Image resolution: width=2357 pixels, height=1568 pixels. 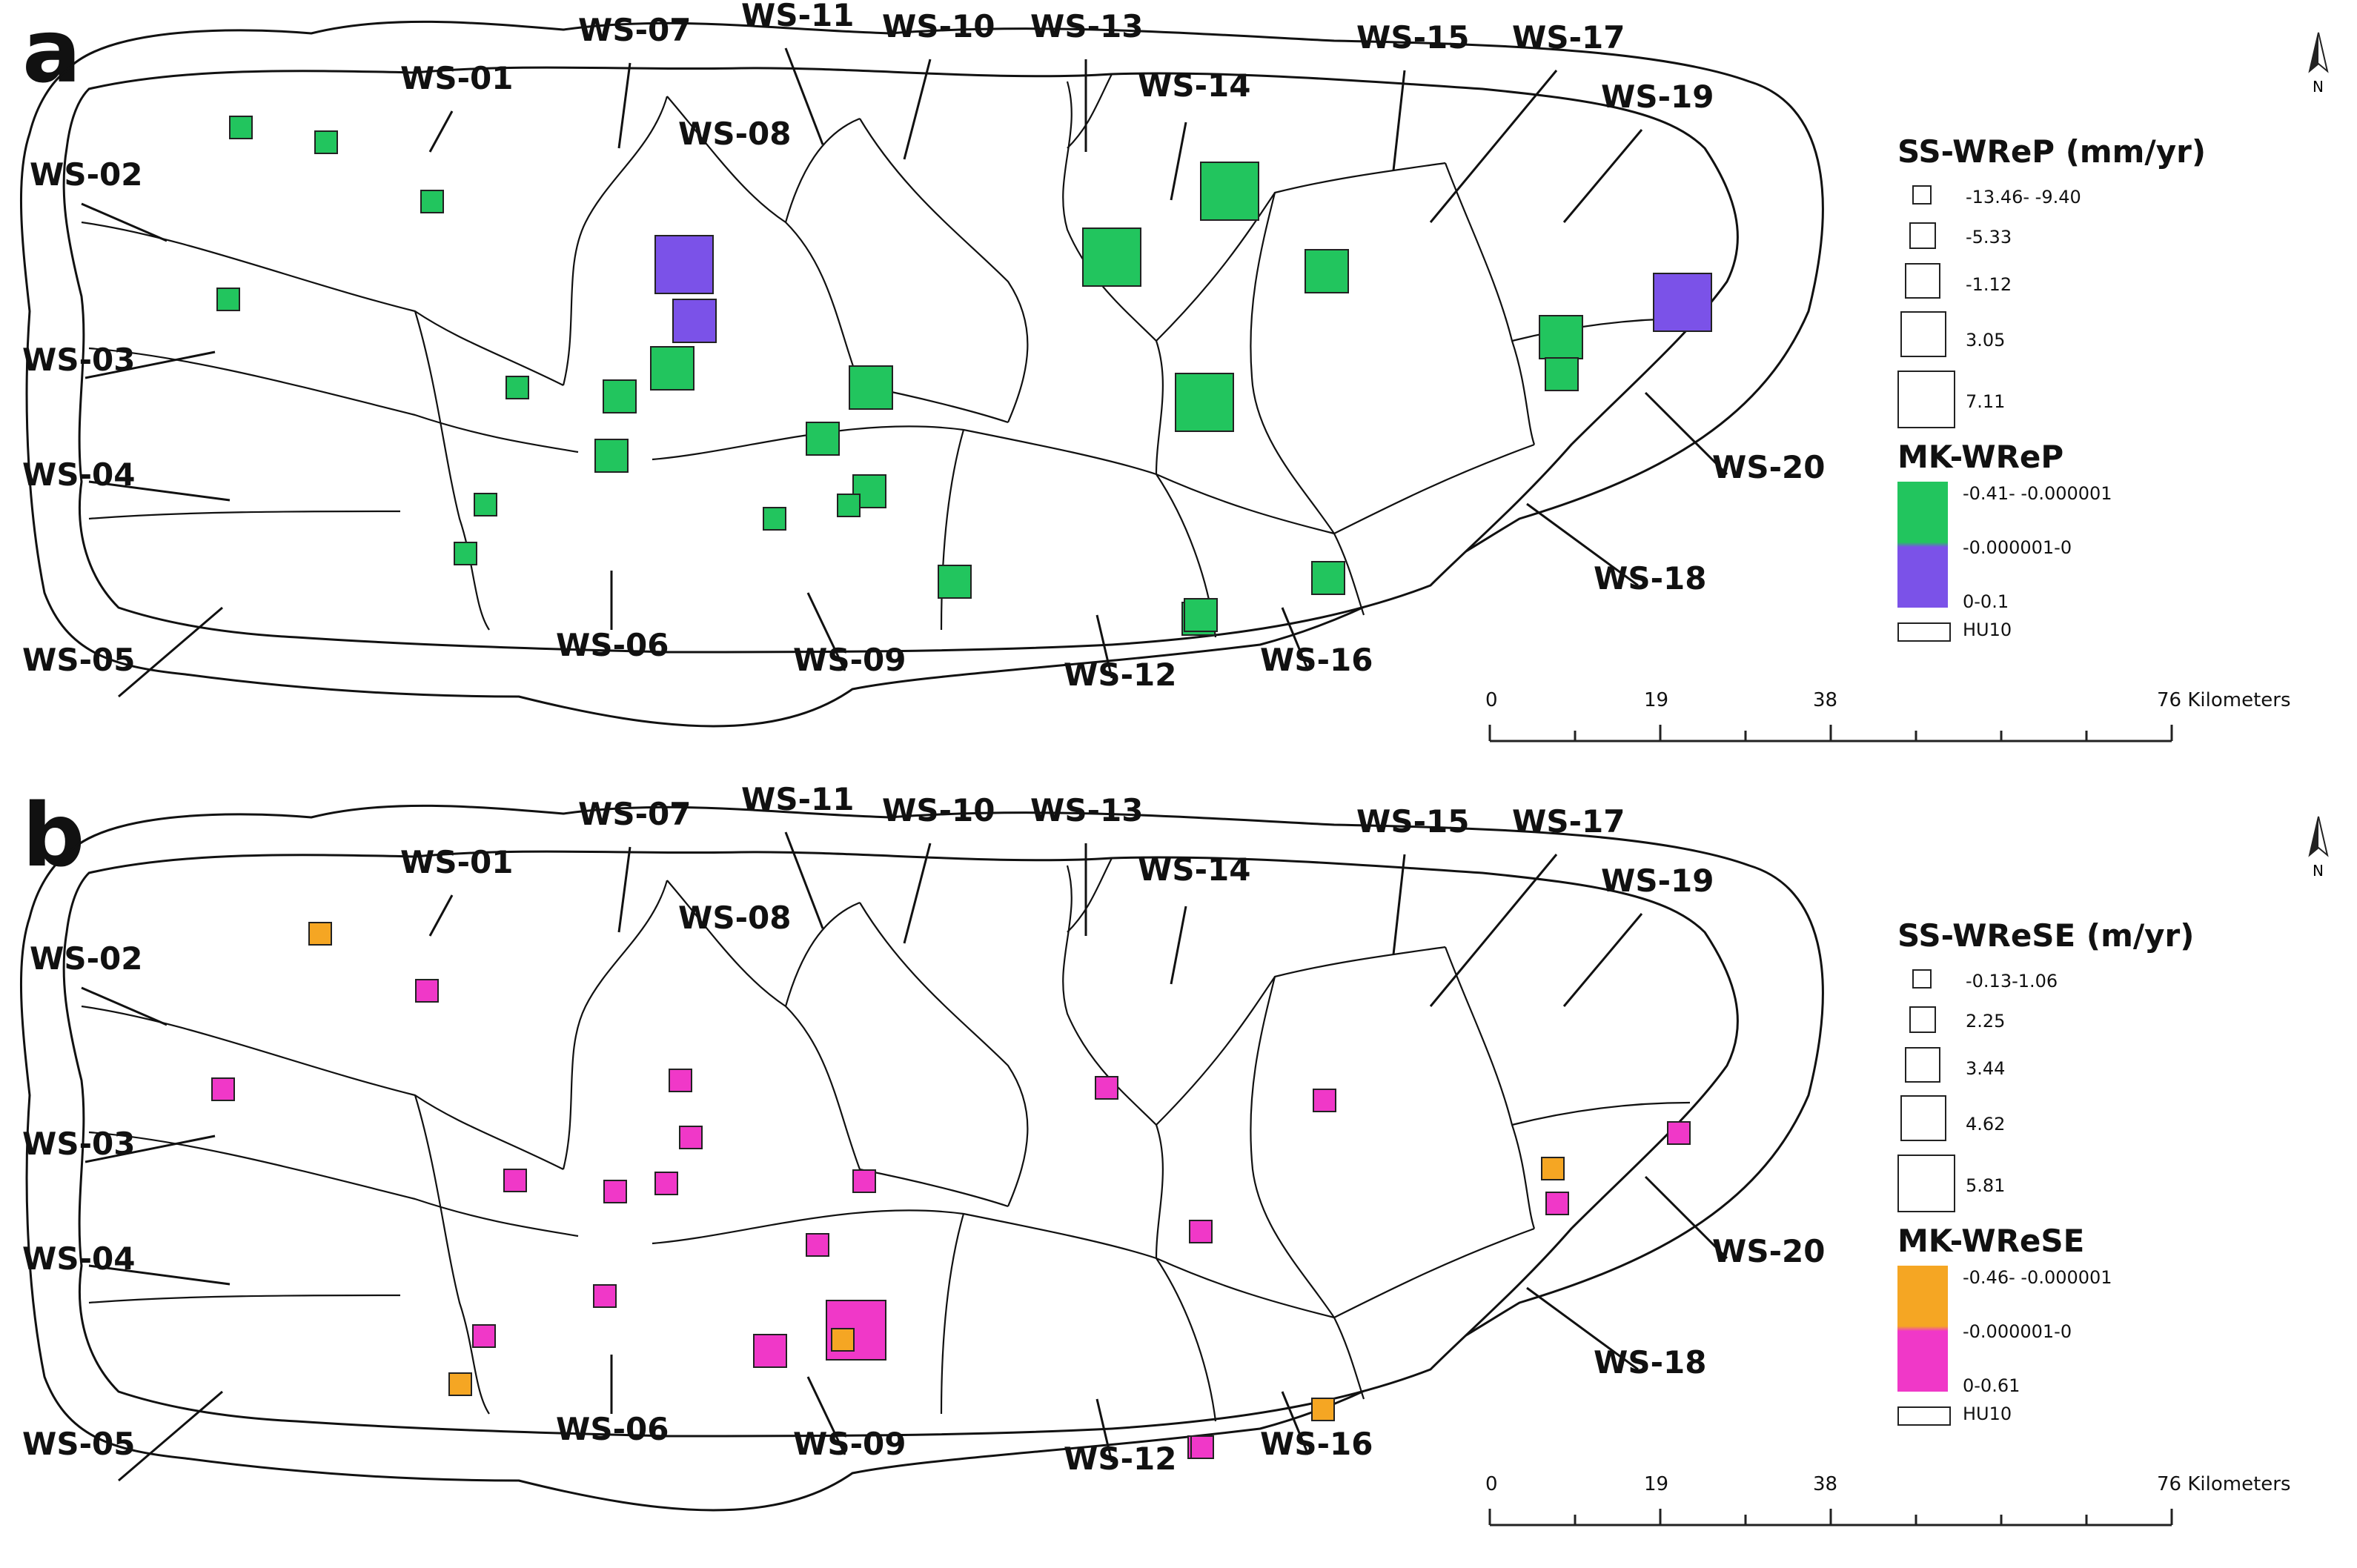 I want to click on watershed-label: WS-19, so click(x=1658, y=97).